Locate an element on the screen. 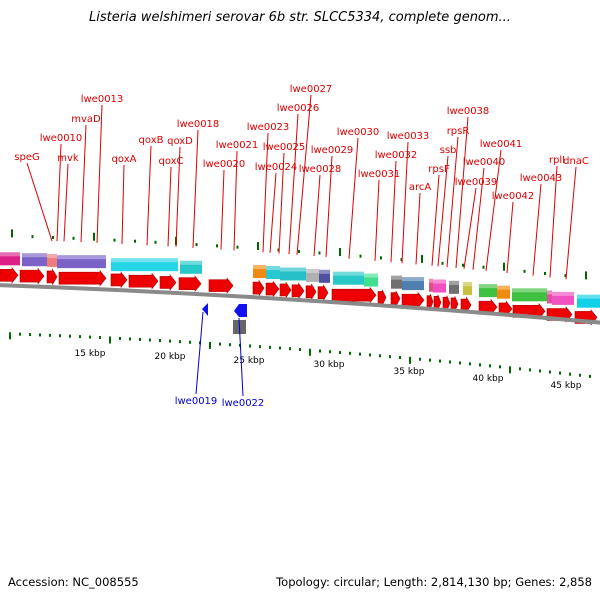 The image size is (600, 600). gene-label: qoxC is located at coordinates (170, 161).